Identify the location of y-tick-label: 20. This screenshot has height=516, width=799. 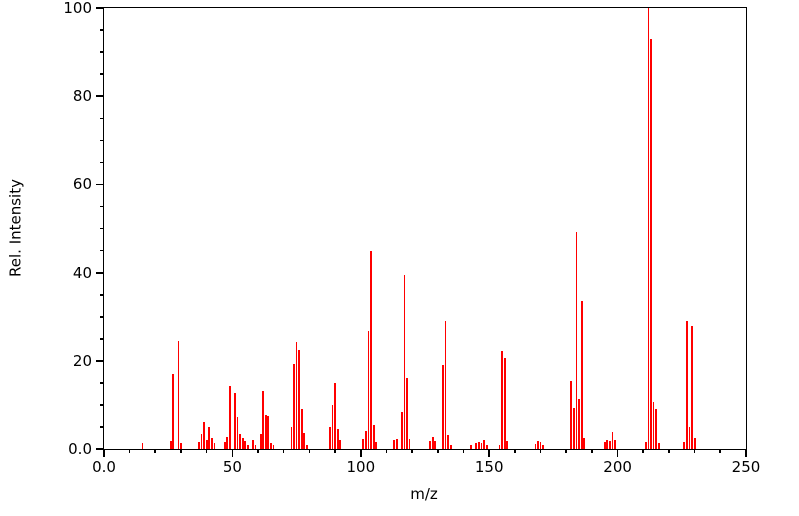
(82, 360).